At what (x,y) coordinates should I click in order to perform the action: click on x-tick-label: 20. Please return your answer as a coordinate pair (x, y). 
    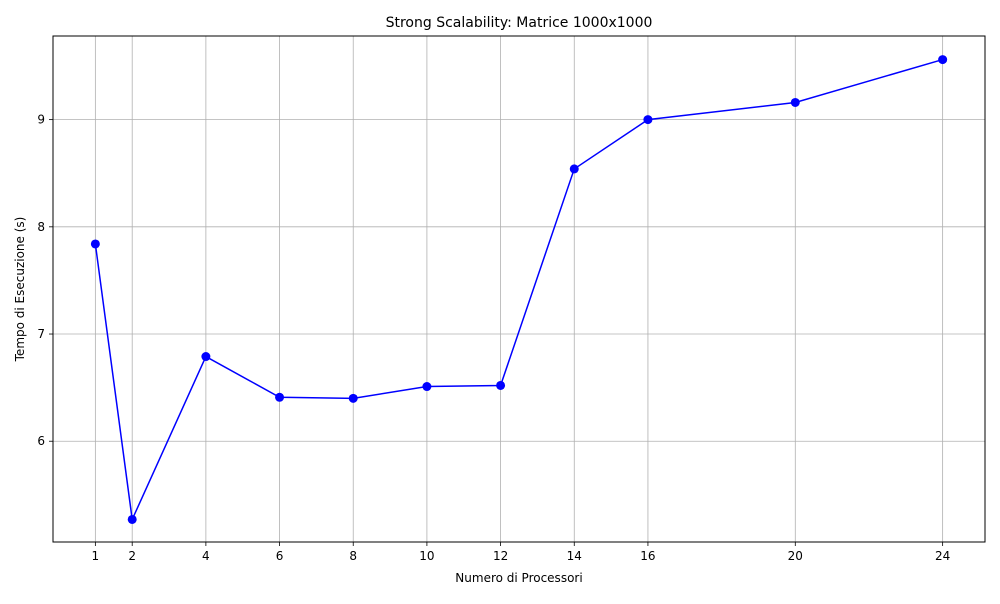
    Looking at the image, I should click on (795, 556).